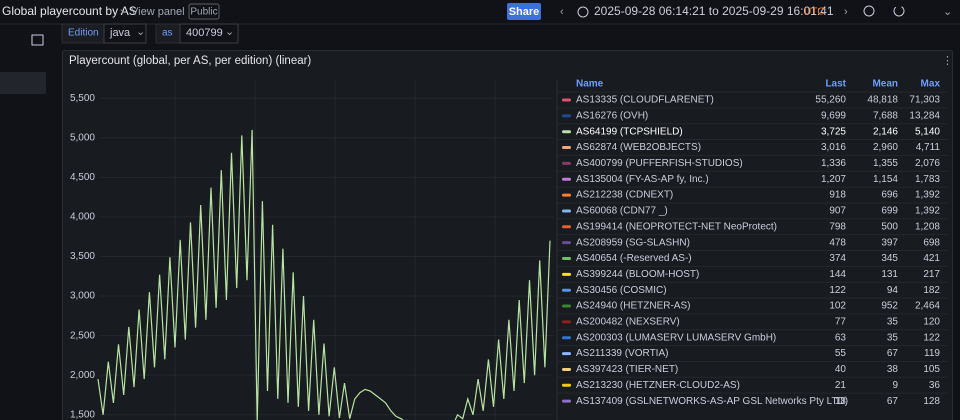  I want to click on panel-menu: ⋮, so click(947, 61).